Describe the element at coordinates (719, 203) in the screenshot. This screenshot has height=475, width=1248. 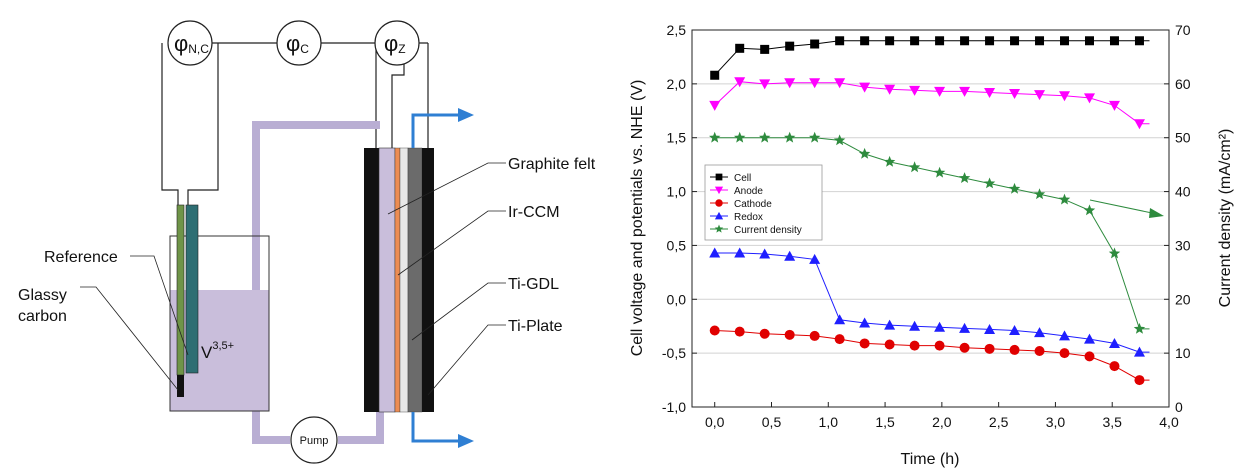
I see `legend-marker-cathode` at that location.